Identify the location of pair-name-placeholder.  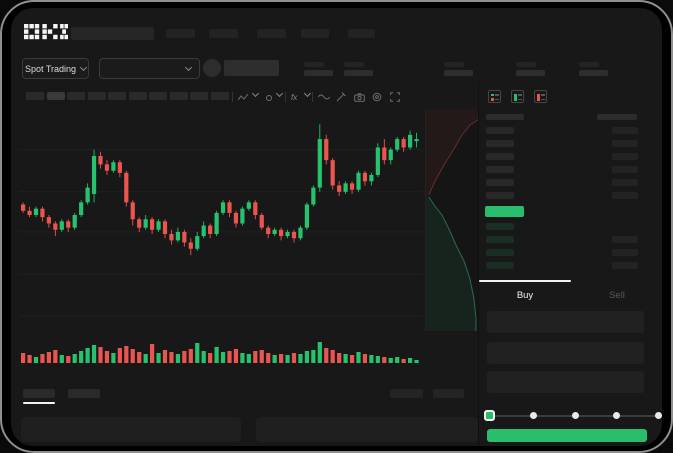
(251, 68).